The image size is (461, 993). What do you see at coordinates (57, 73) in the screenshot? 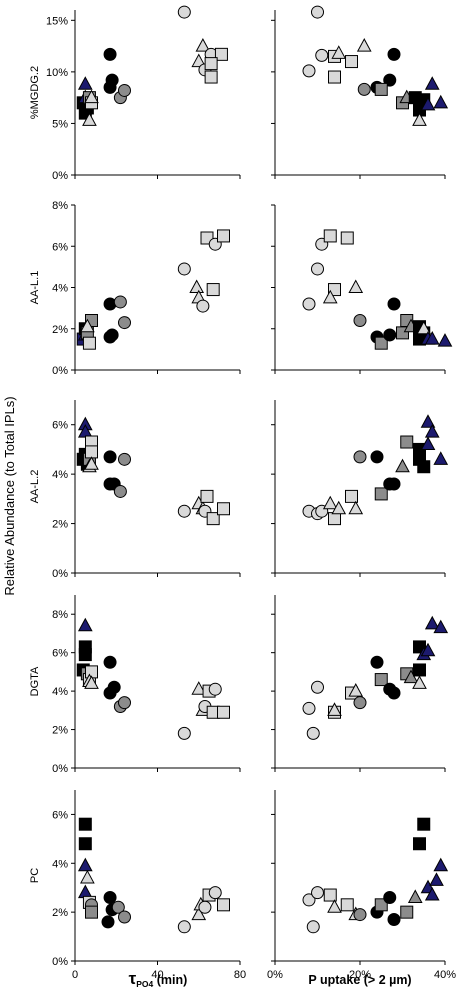
I see `y-tick-label: 10%` at bounding box center [57, 73].